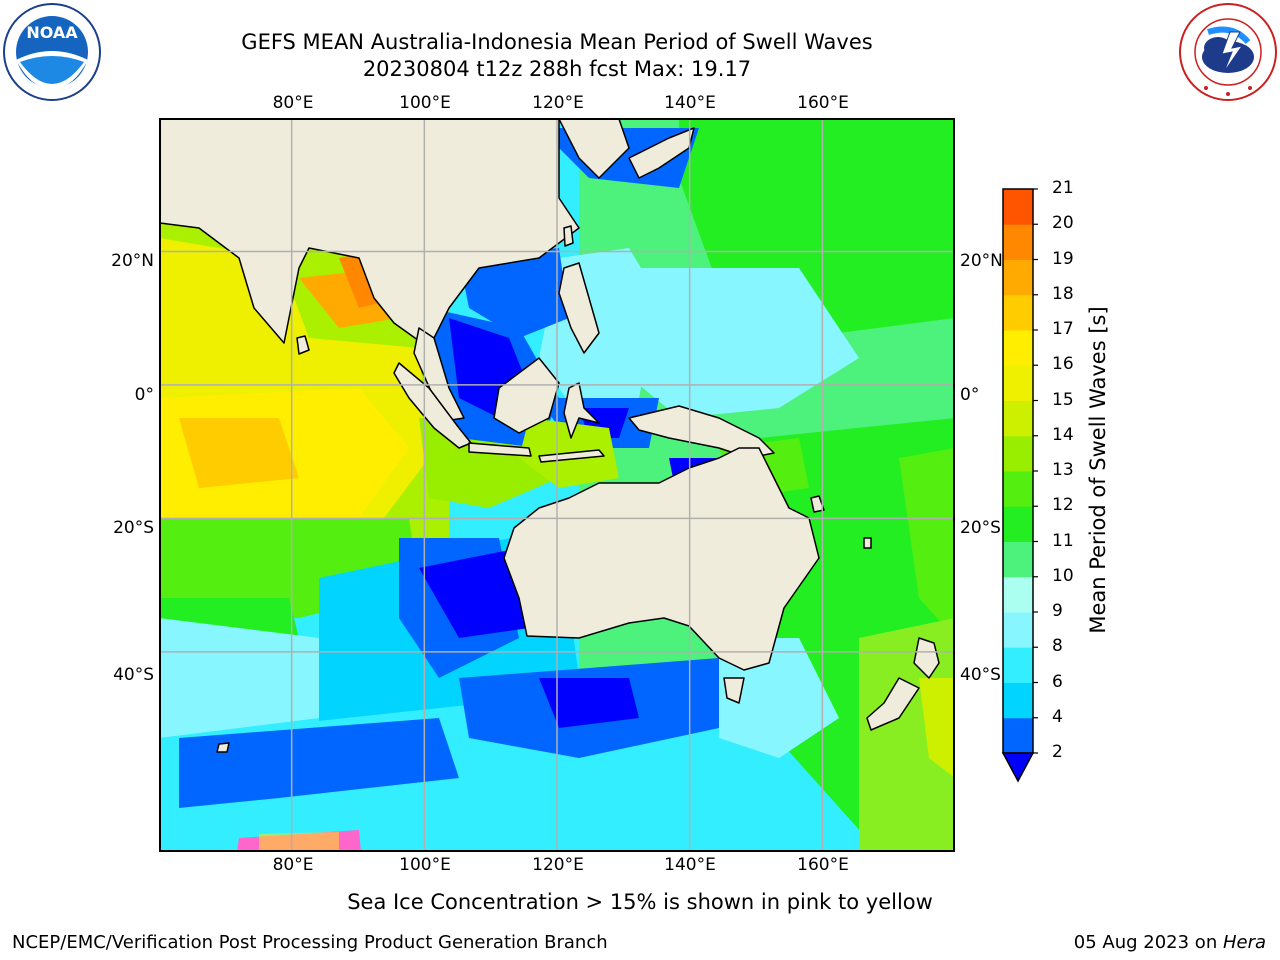  Describe the element at coordinates (133, 528) in the screenshot. I see `lat-tick-label-left: 20°S` at that location.